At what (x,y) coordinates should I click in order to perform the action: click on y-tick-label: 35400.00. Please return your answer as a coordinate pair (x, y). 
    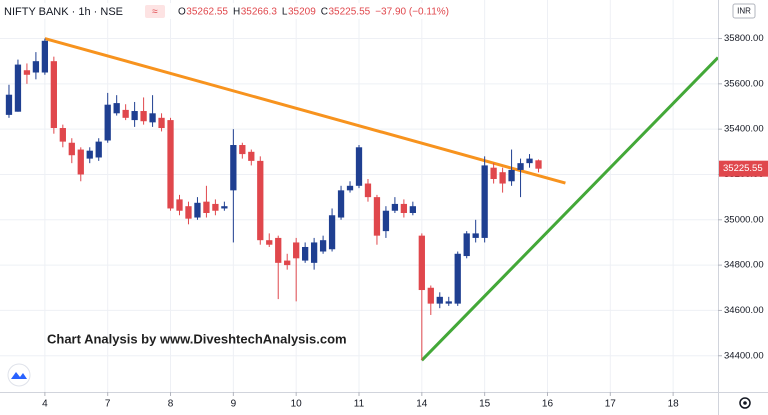
    Looking at the image, I should click on (744, 129).